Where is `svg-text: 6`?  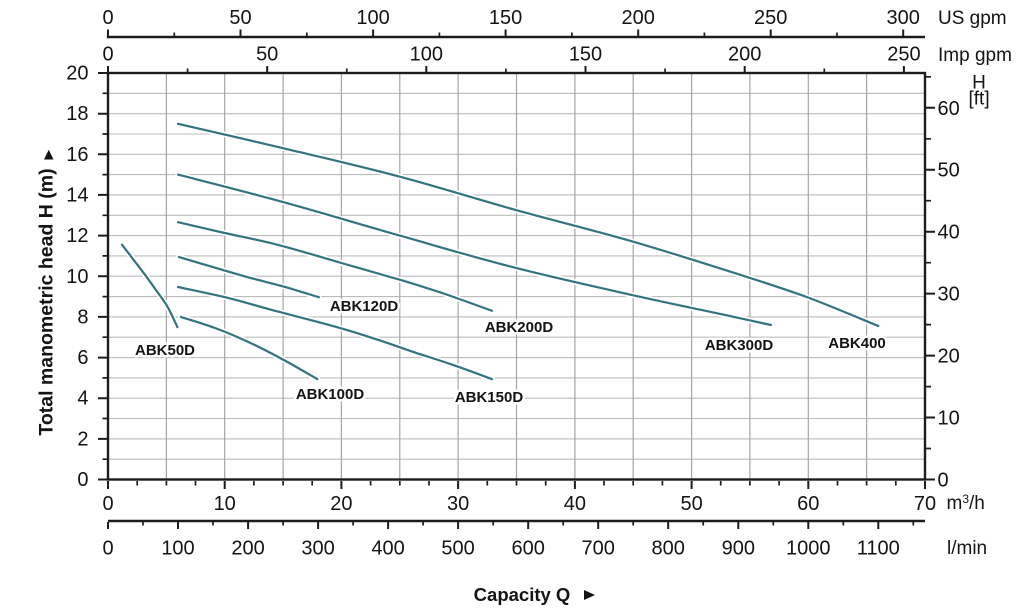 svg-text: 6 is located at coordinates (82, 358).